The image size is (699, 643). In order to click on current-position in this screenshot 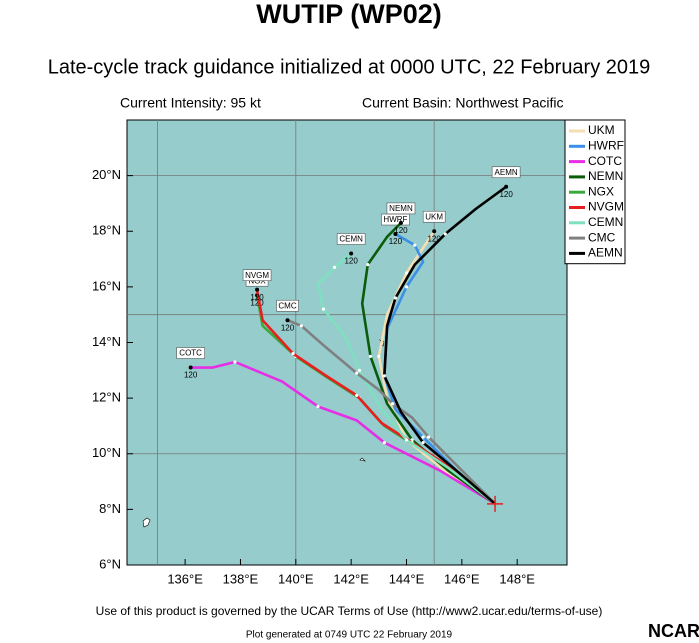, I will do `click(495, 503)`.